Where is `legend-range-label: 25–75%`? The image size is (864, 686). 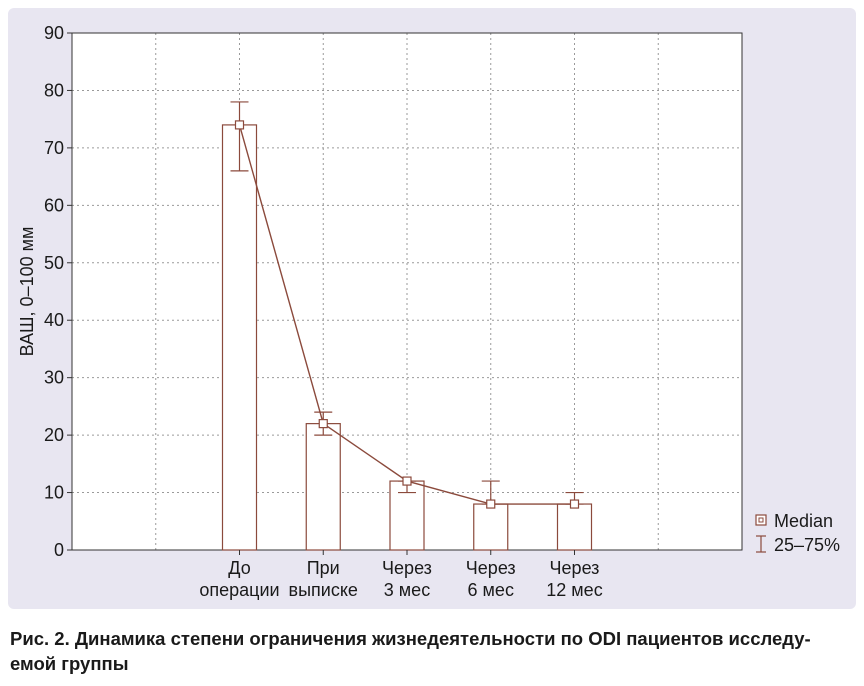 legend-range-label: 25–75% is located at coordinates (807, 545).